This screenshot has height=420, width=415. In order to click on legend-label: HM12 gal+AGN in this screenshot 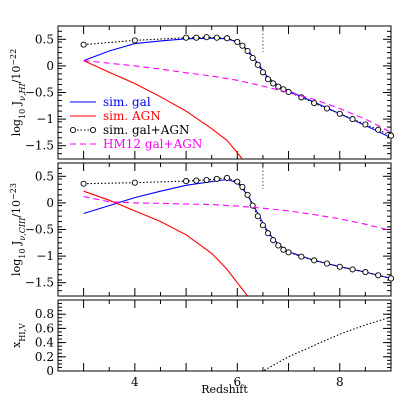, I will do `click(152, 144)`.